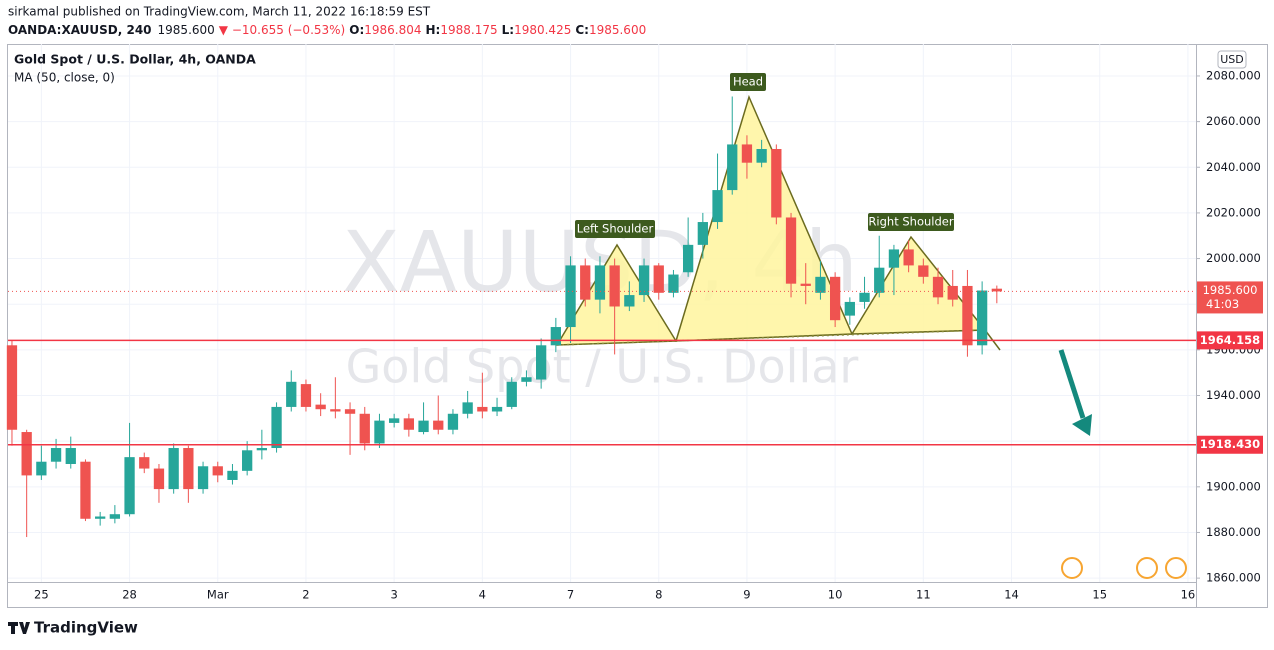 The height and width of the screenshot is (650, 1274). Describe the element at coordinates (508, 30) in the screenshot. I see `ohlc-label: L:` at that location.